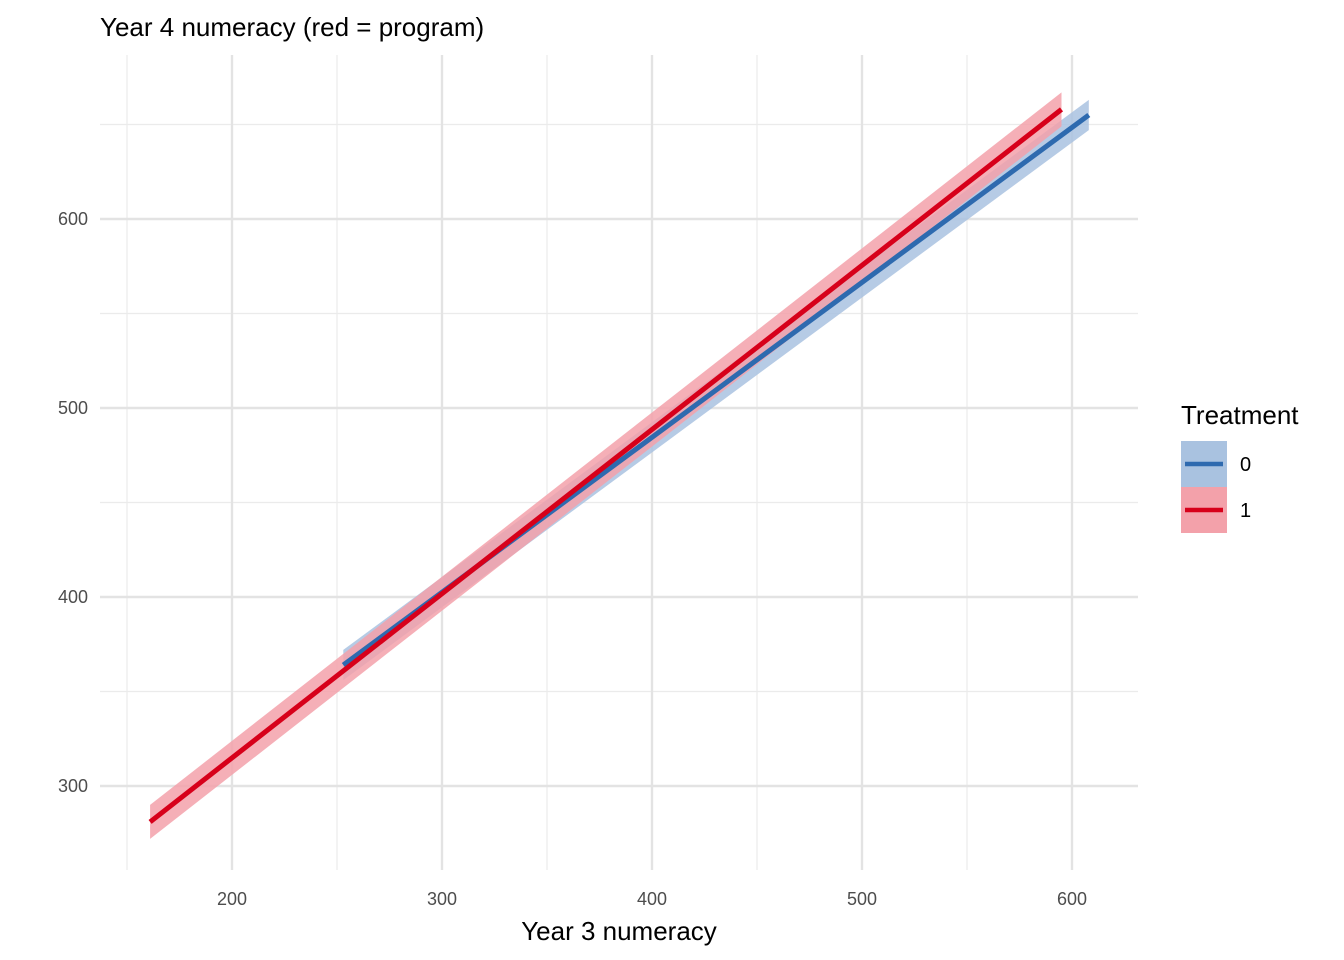 The height and width of the screenshot is (960, 1344). I want to click on legend: Treatment 0 1, so click(1240, 466).